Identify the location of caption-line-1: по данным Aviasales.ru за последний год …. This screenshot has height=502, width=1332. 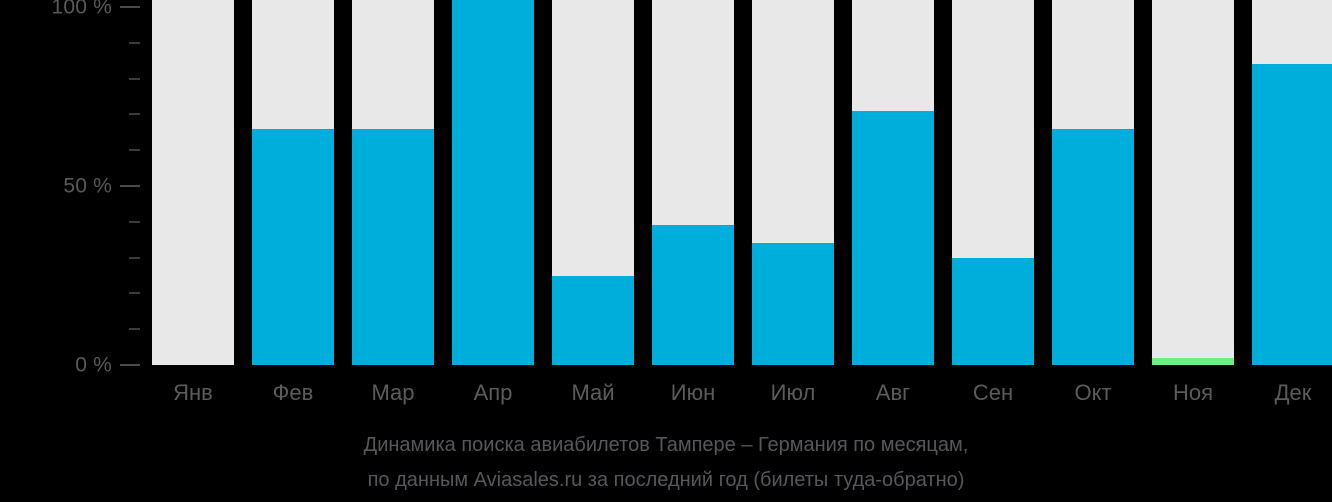
(666, 480).